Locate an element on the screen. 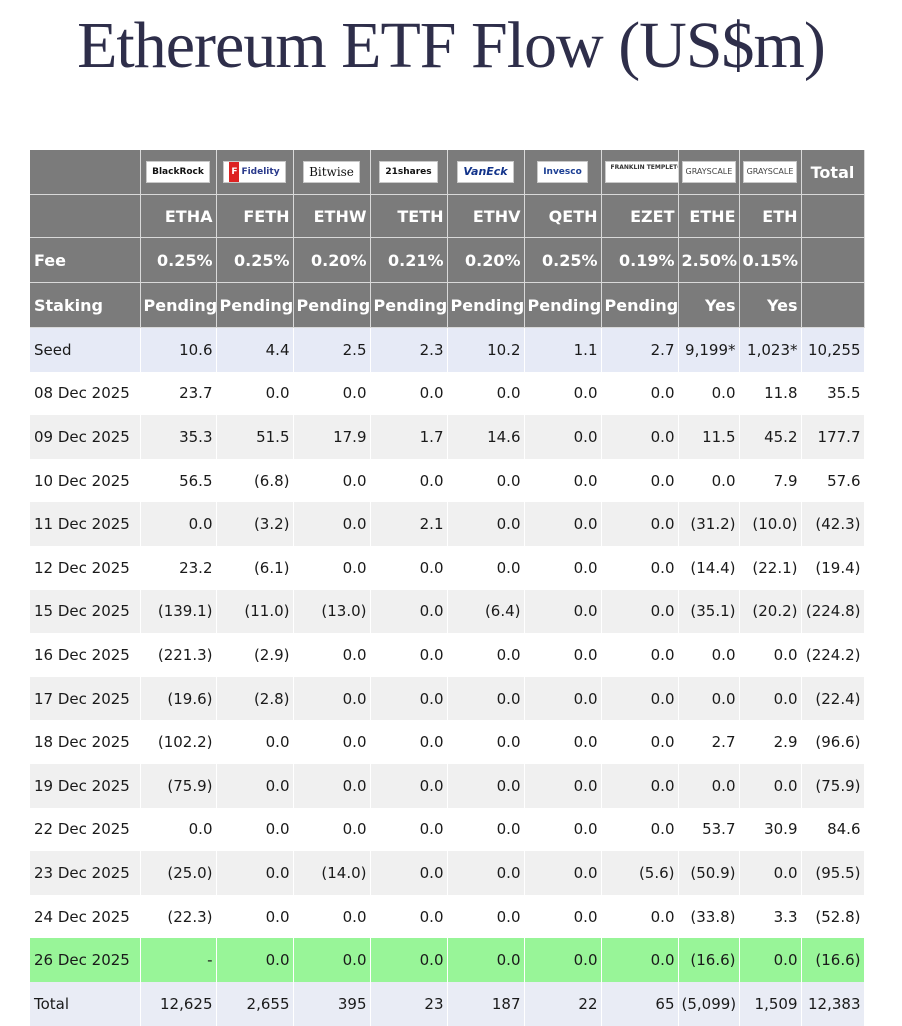  issuer-cell: GRAYSCALE is located at coordinates (770, 172).